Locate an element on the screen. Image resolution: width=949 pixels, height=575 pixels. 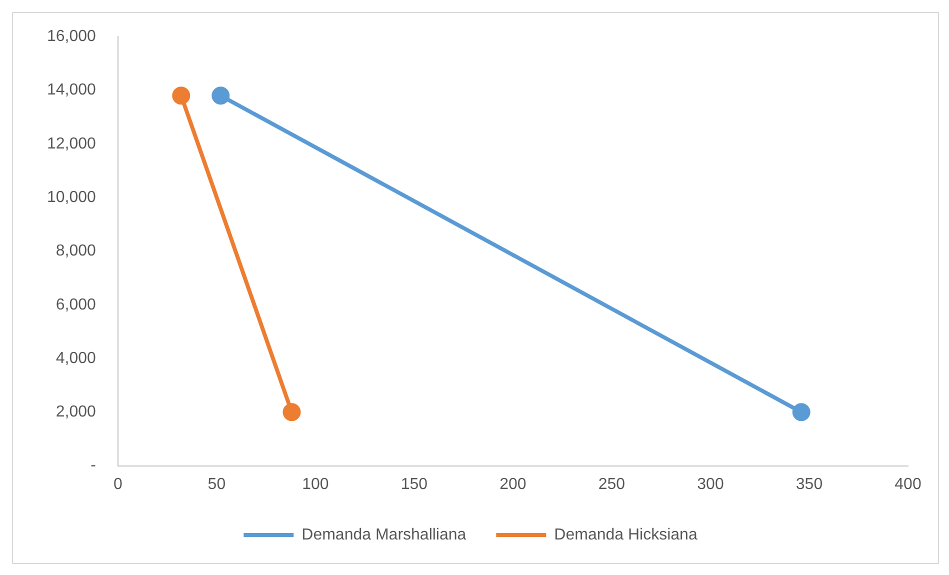
x-tick-label: 150 is located at coordinates (414, 484).